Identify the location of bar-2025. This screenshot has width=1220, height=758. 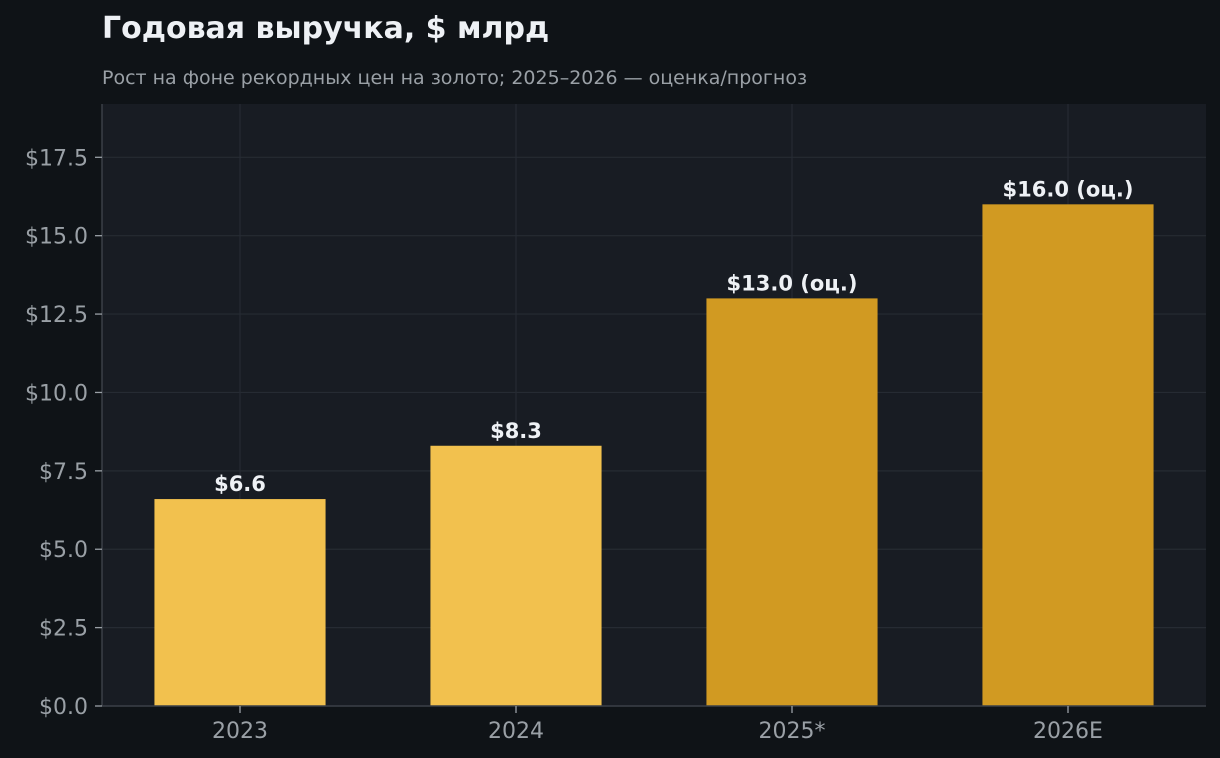
(792, 502).